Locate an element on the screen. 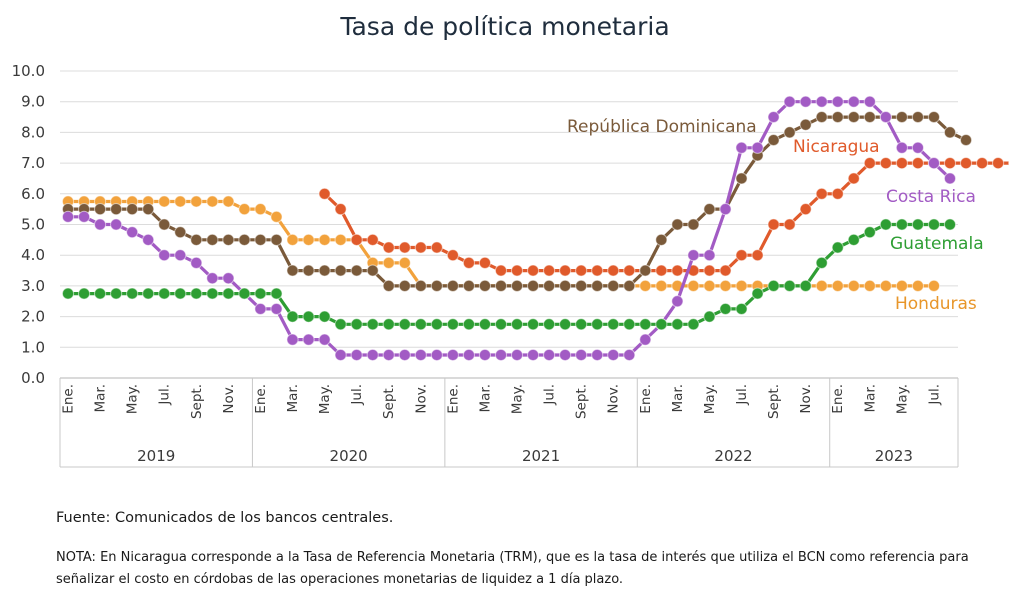  x-month-label: Ene. is located at coordinates (838, 399).